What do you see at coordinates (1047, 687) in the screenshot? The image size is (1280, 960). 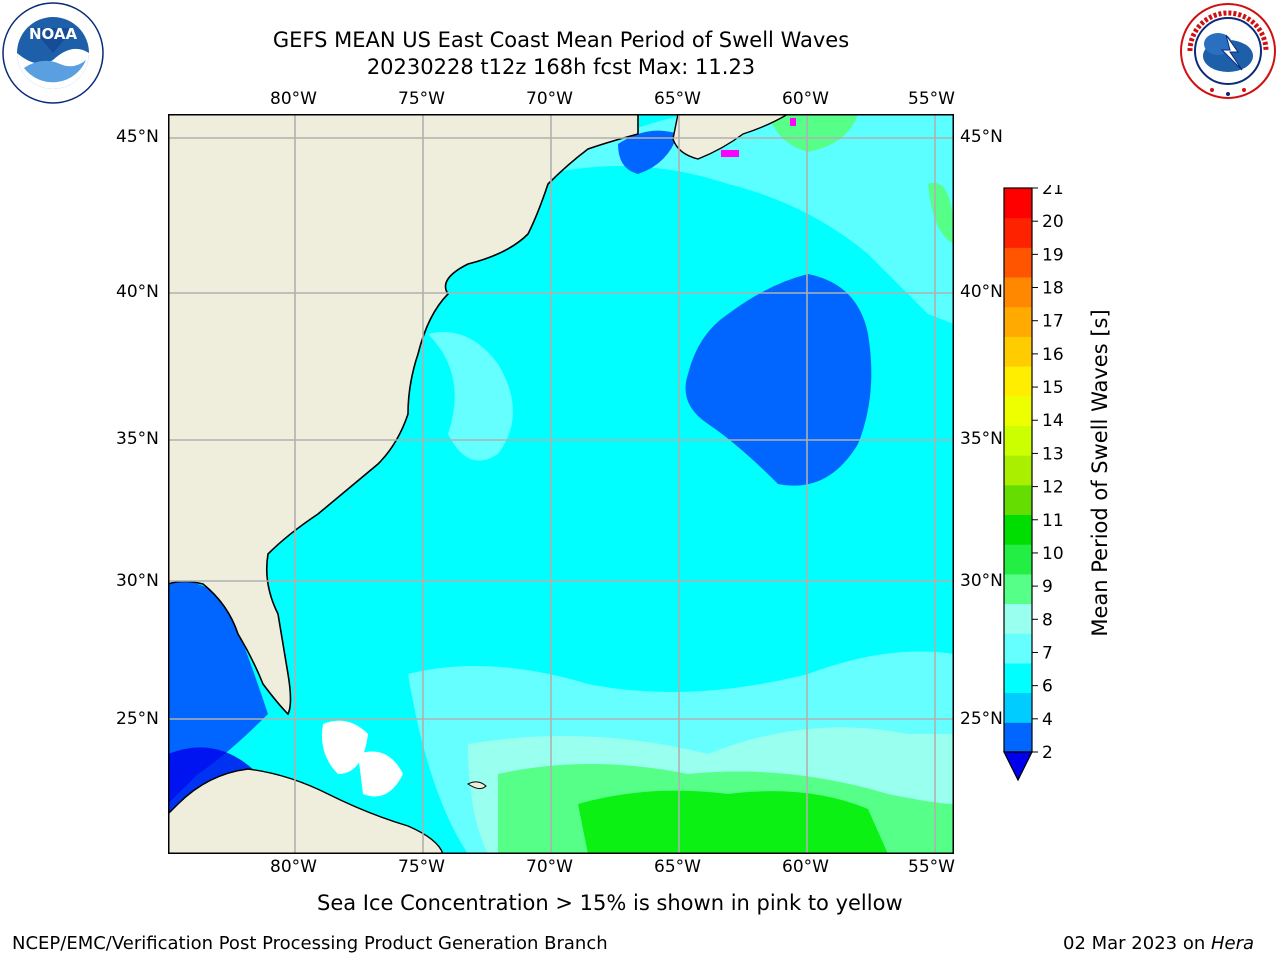 I see `colorbar-tick-label: 6` at bounding box center [1047, 687].